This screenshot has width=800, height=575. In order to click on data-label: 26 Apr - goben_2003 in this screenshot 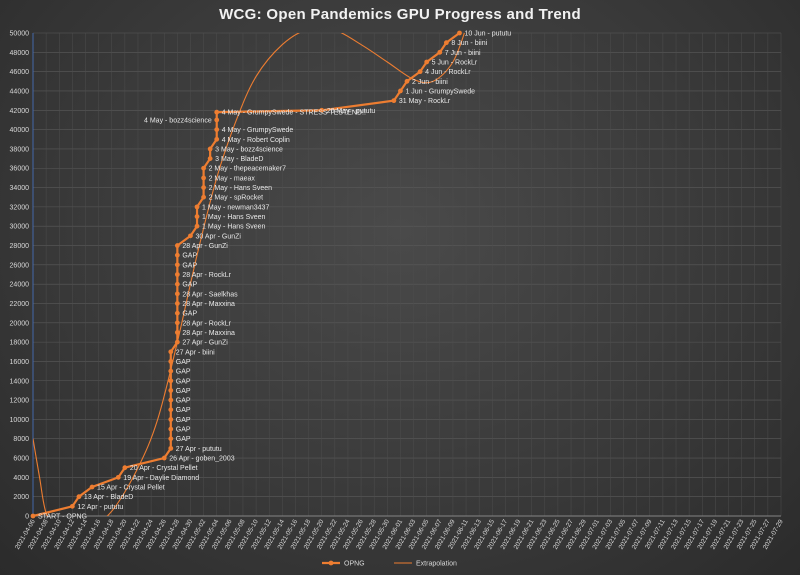, I will do `click(201, 459)`.